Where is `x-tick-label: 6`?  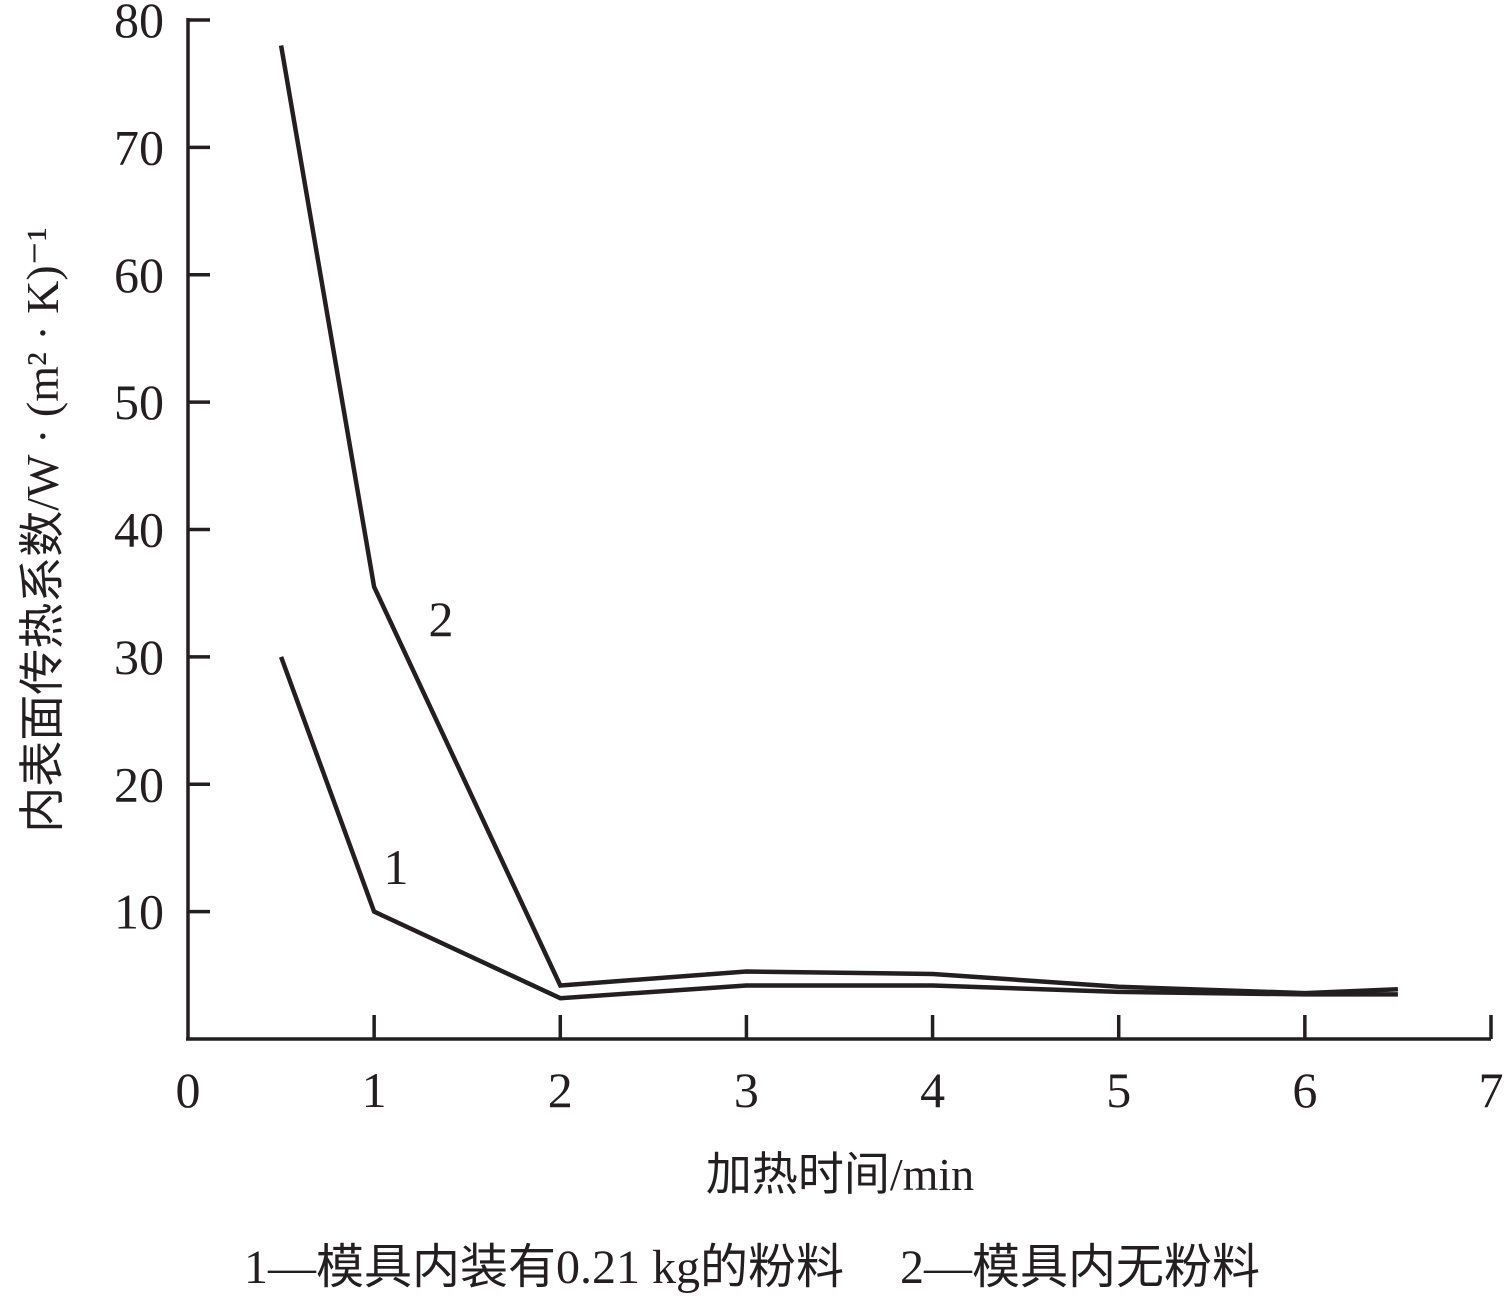 x-tick-label: 6 is located at coordinates (1304, 1090).